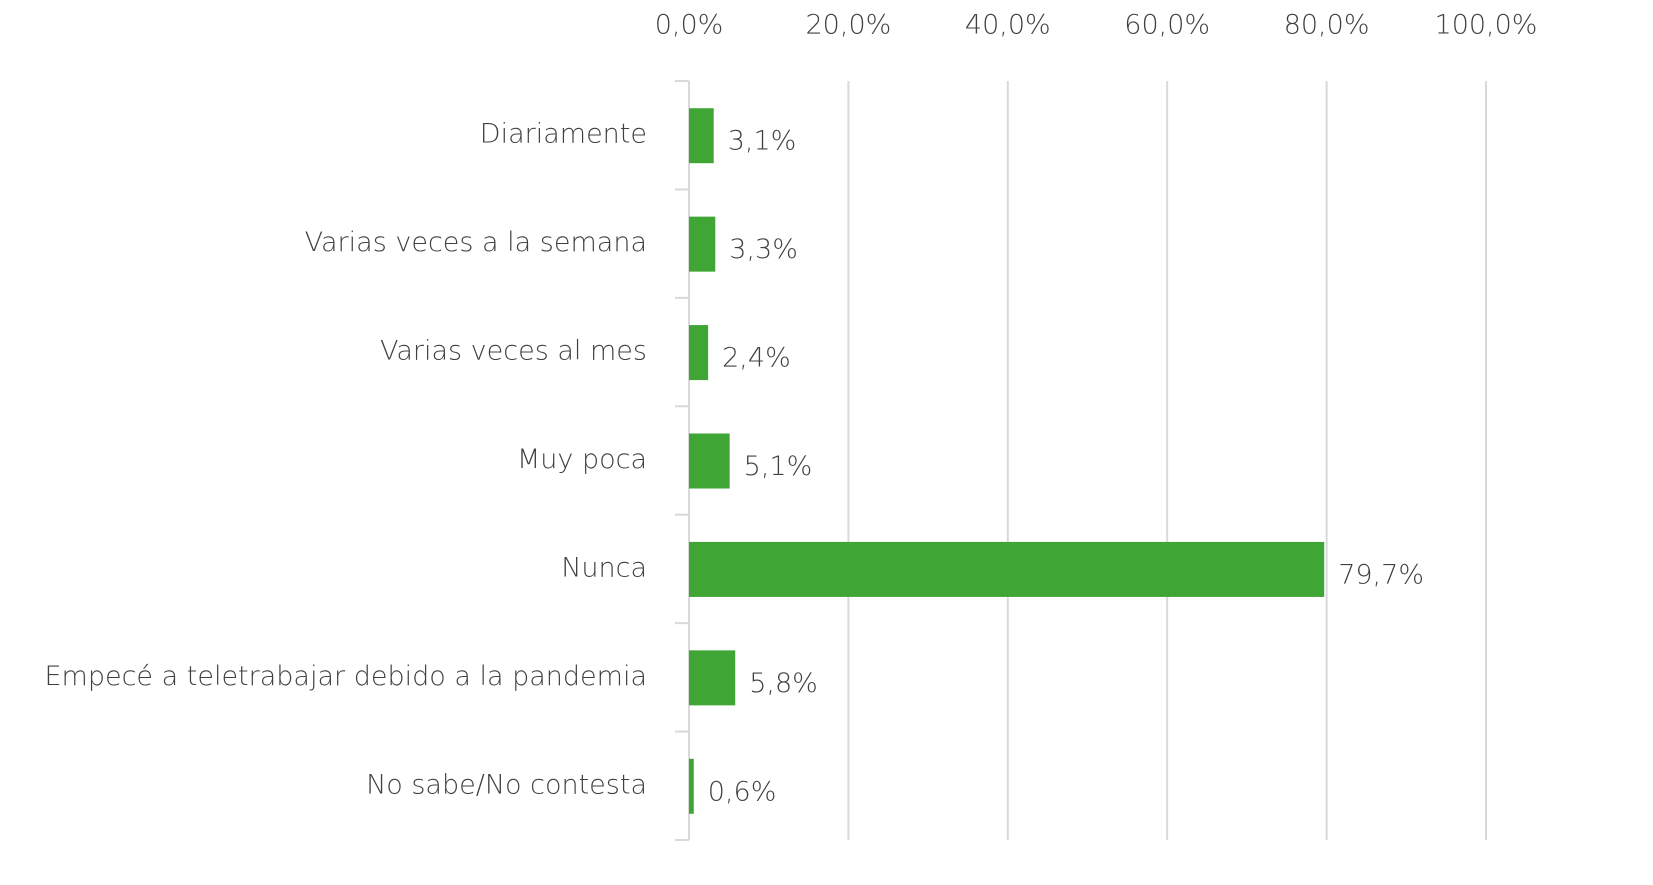  I want to click on y-tick-label: Muy poca, so click(582, 459).